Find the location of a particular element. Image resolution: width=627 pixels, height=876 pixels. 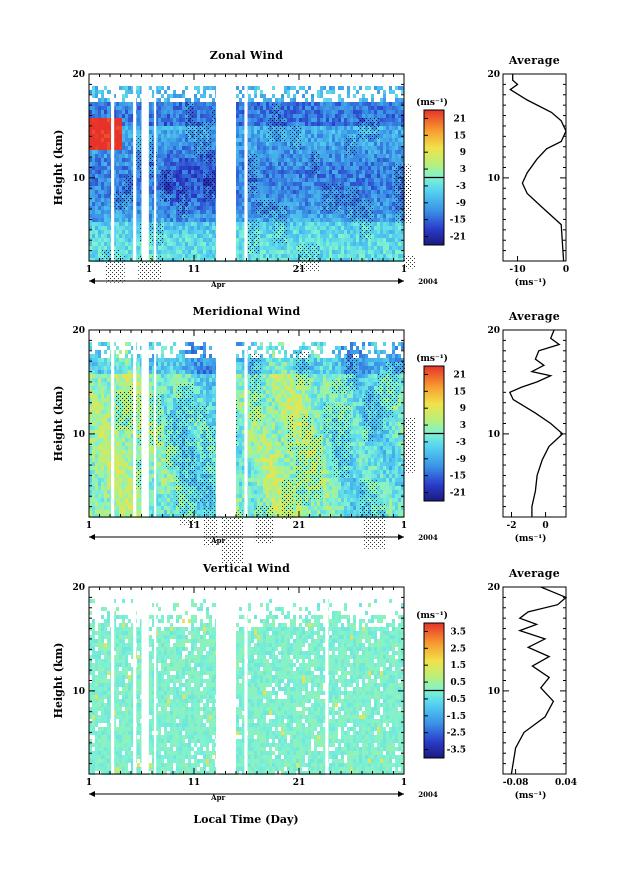

average-y-label: 10 is located at coordinates (493, 179).